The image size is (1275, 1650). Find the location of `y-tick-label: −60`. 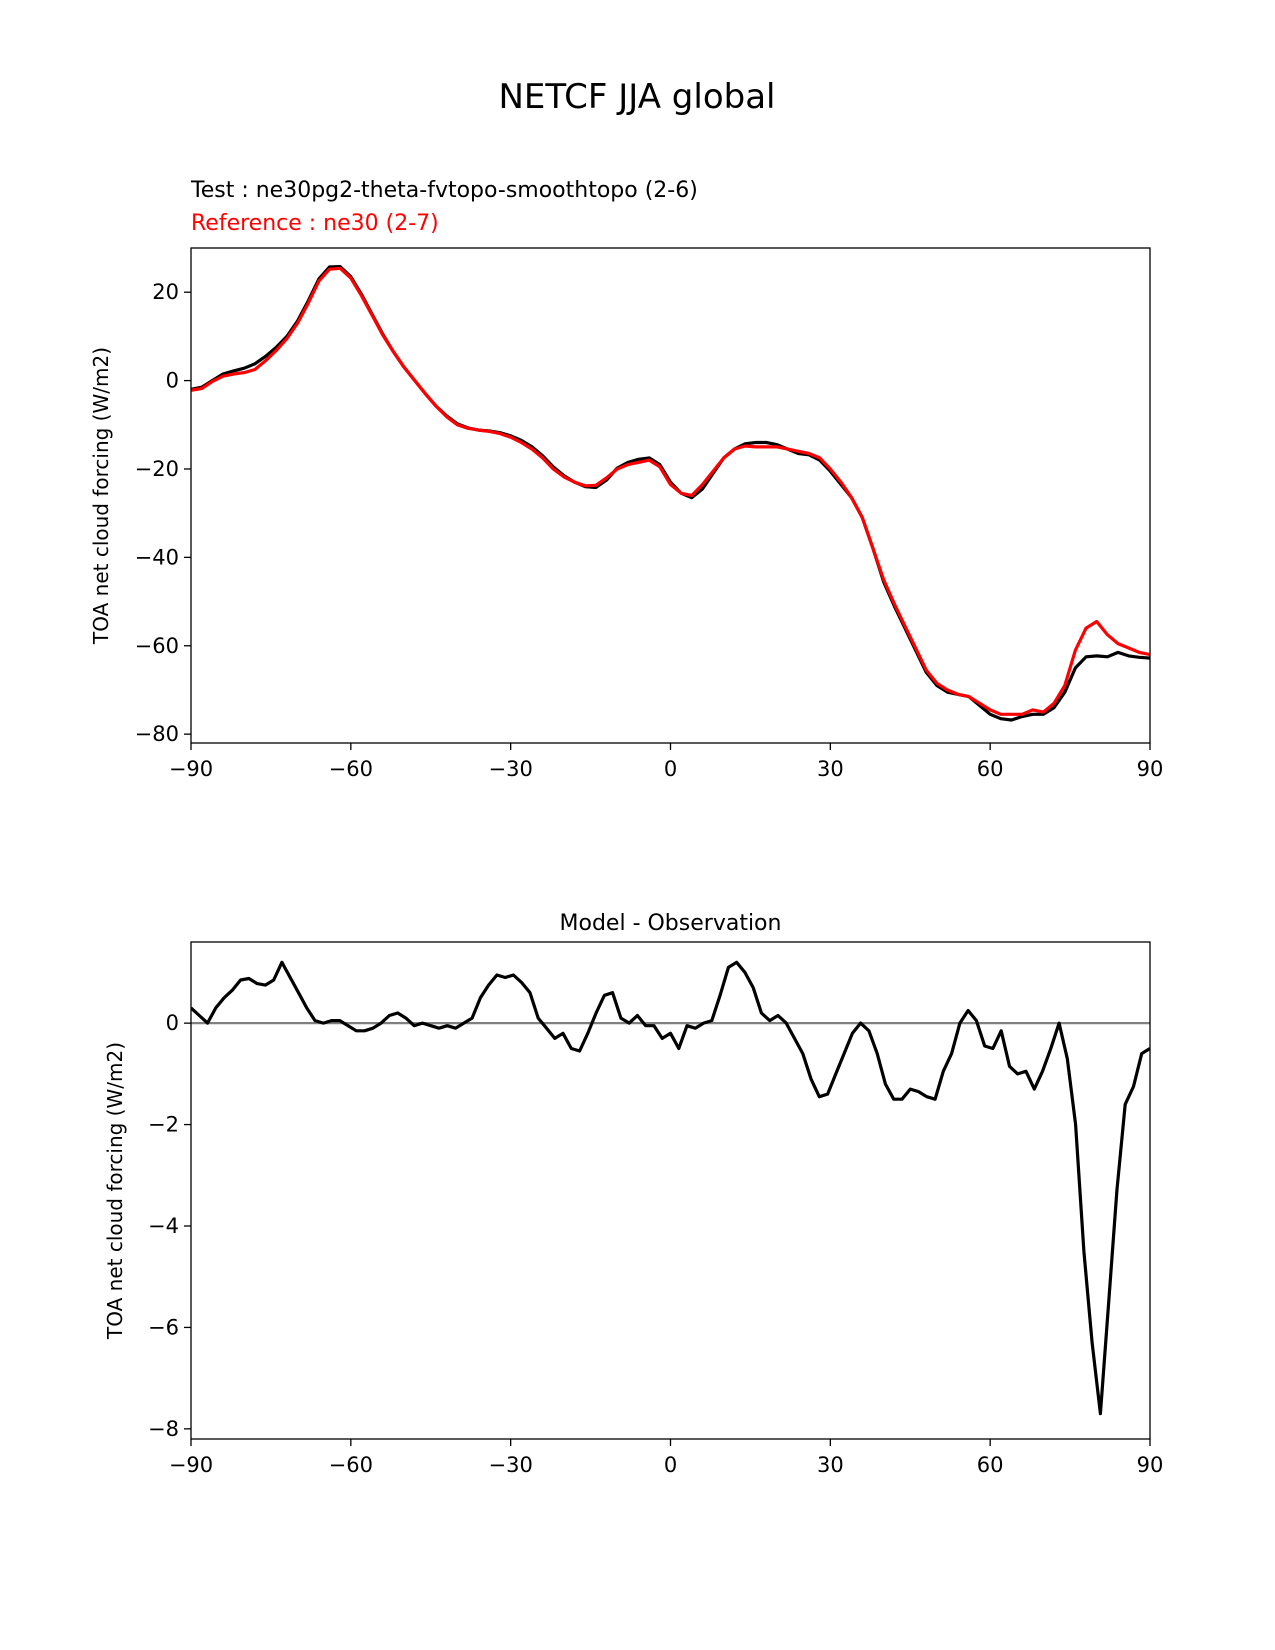

y-tick-label: −60 is located at coordinates (157, 646).